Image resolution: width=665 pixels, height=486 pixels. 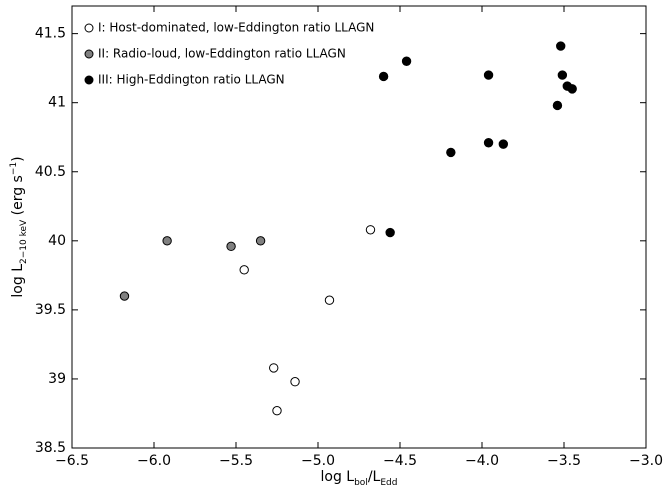 I want to click on y-tick-label: 41, so click(x=57, y=103).